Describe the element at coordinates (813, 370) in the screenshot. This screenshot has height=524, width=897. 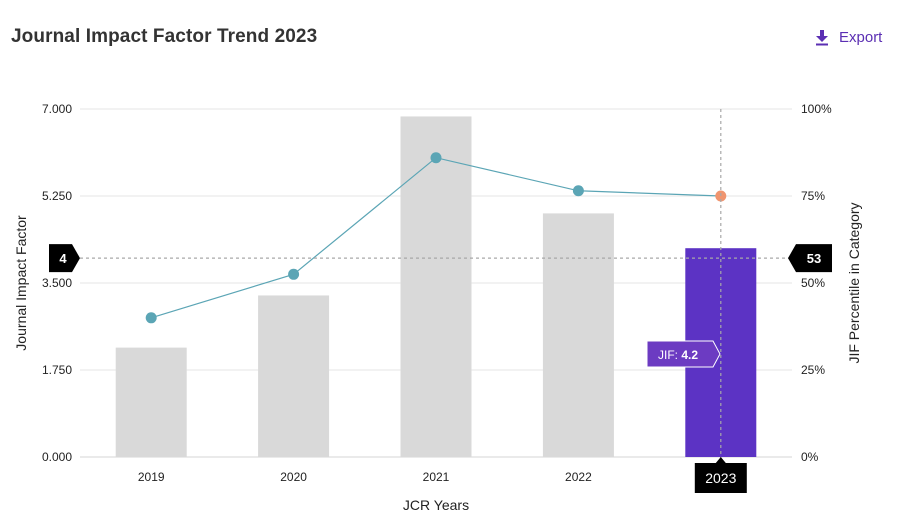
I see `y2-tick-label: 25%` at that location.